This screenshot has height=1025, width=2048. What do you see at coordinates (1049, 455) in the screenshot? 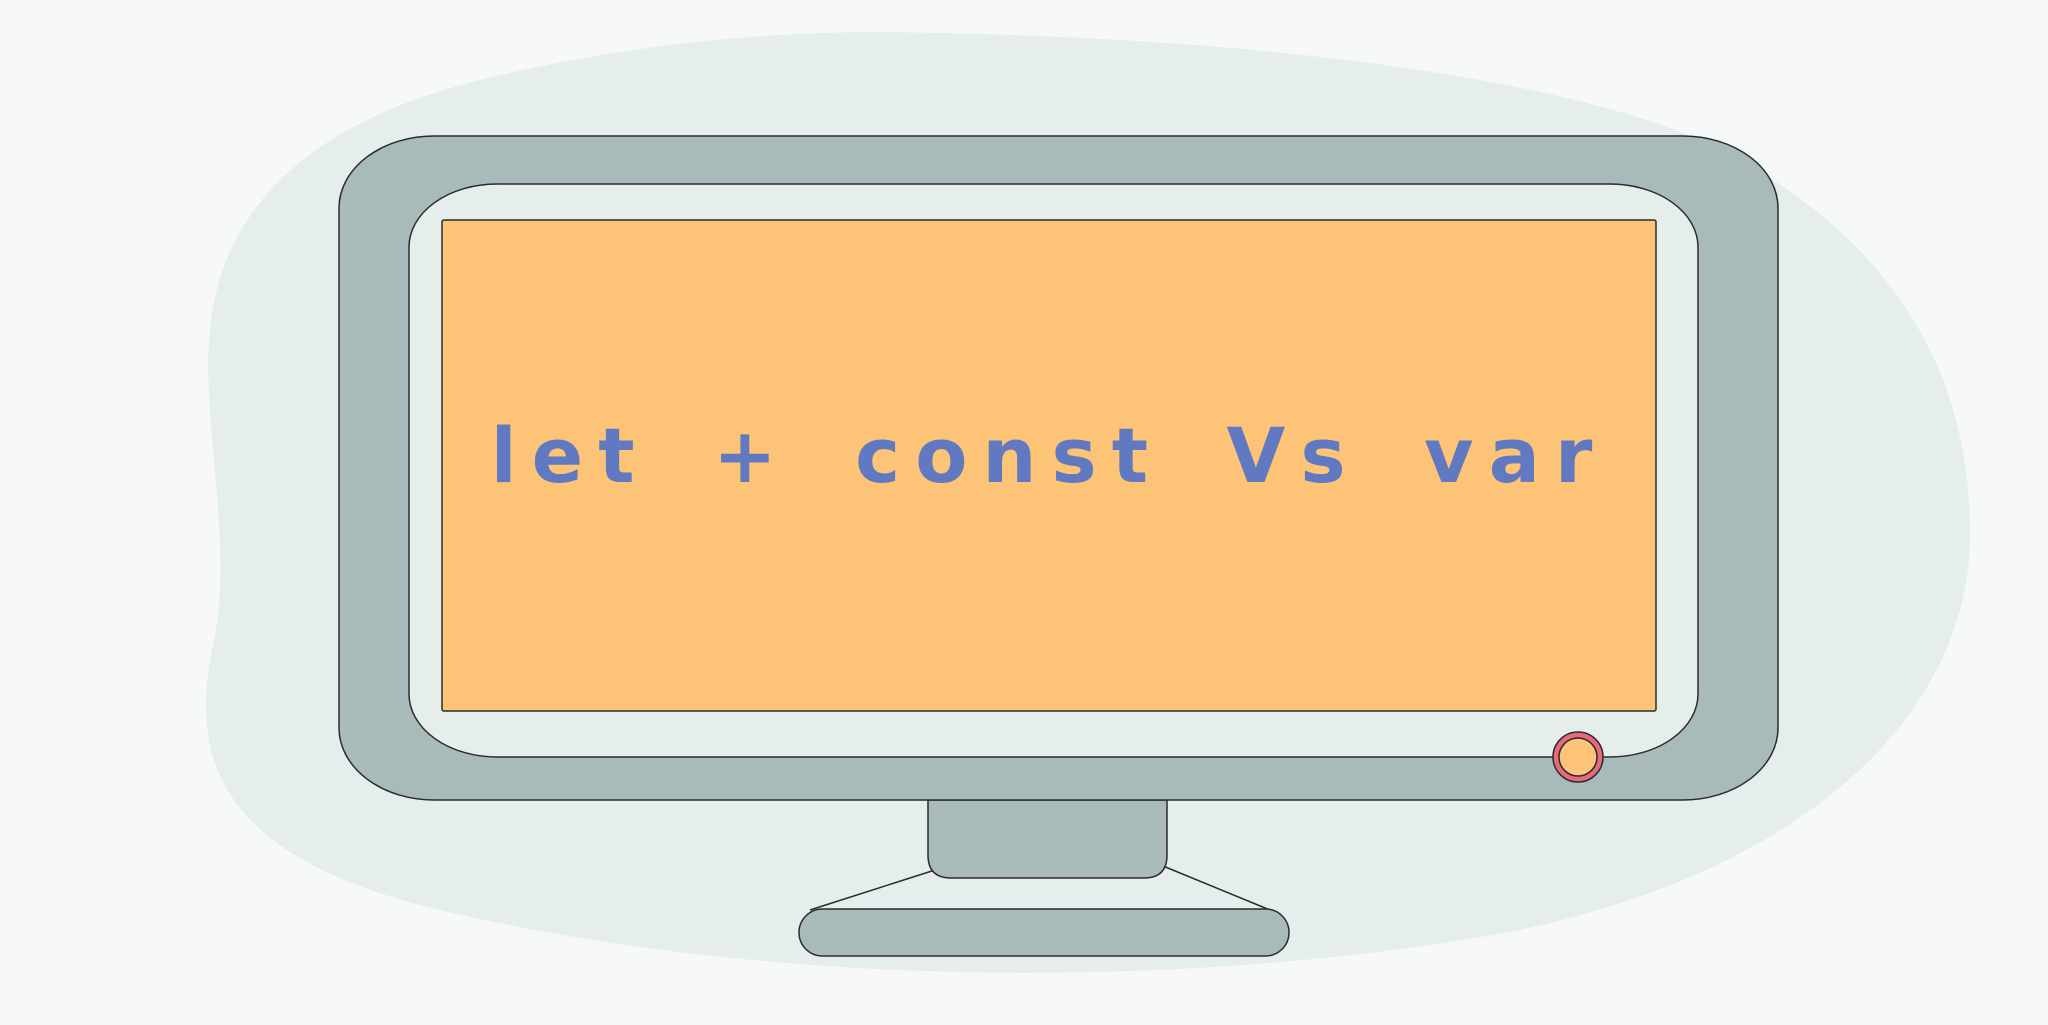
I see `screen-title-text: “ let + const Vs var ”` at bounding box center [1049, 455].